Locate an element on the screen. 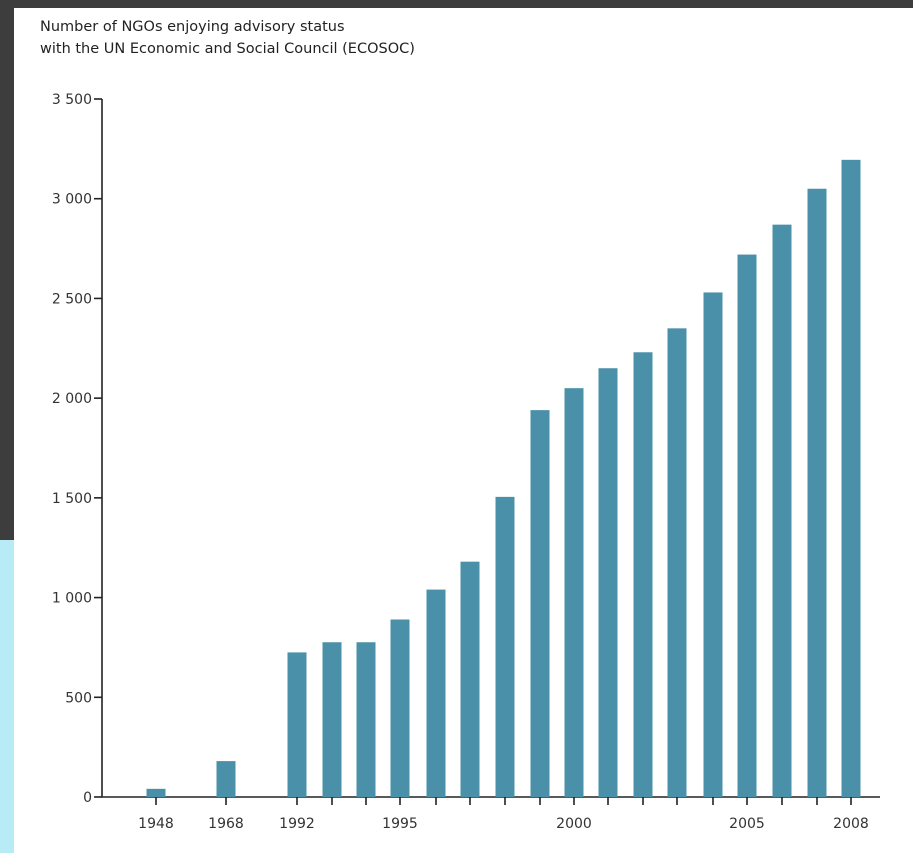 The image size is (913, 853). y-tick-label: 2 500 is located at coordinates (72, 299).